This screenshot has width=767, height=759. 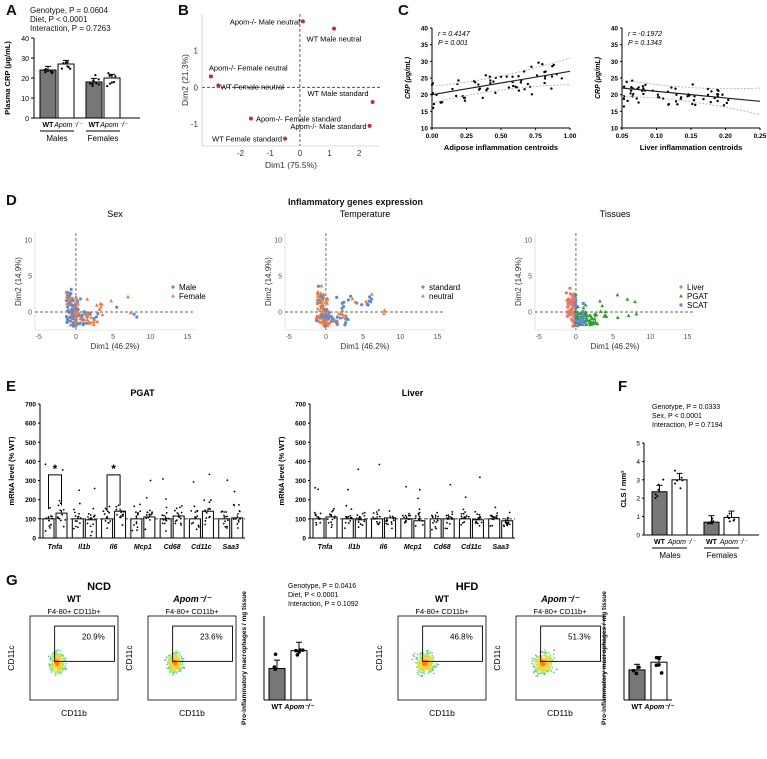 I want to click on stat-line: Genotype, P = 0.0416, so click(x=322, y=586).